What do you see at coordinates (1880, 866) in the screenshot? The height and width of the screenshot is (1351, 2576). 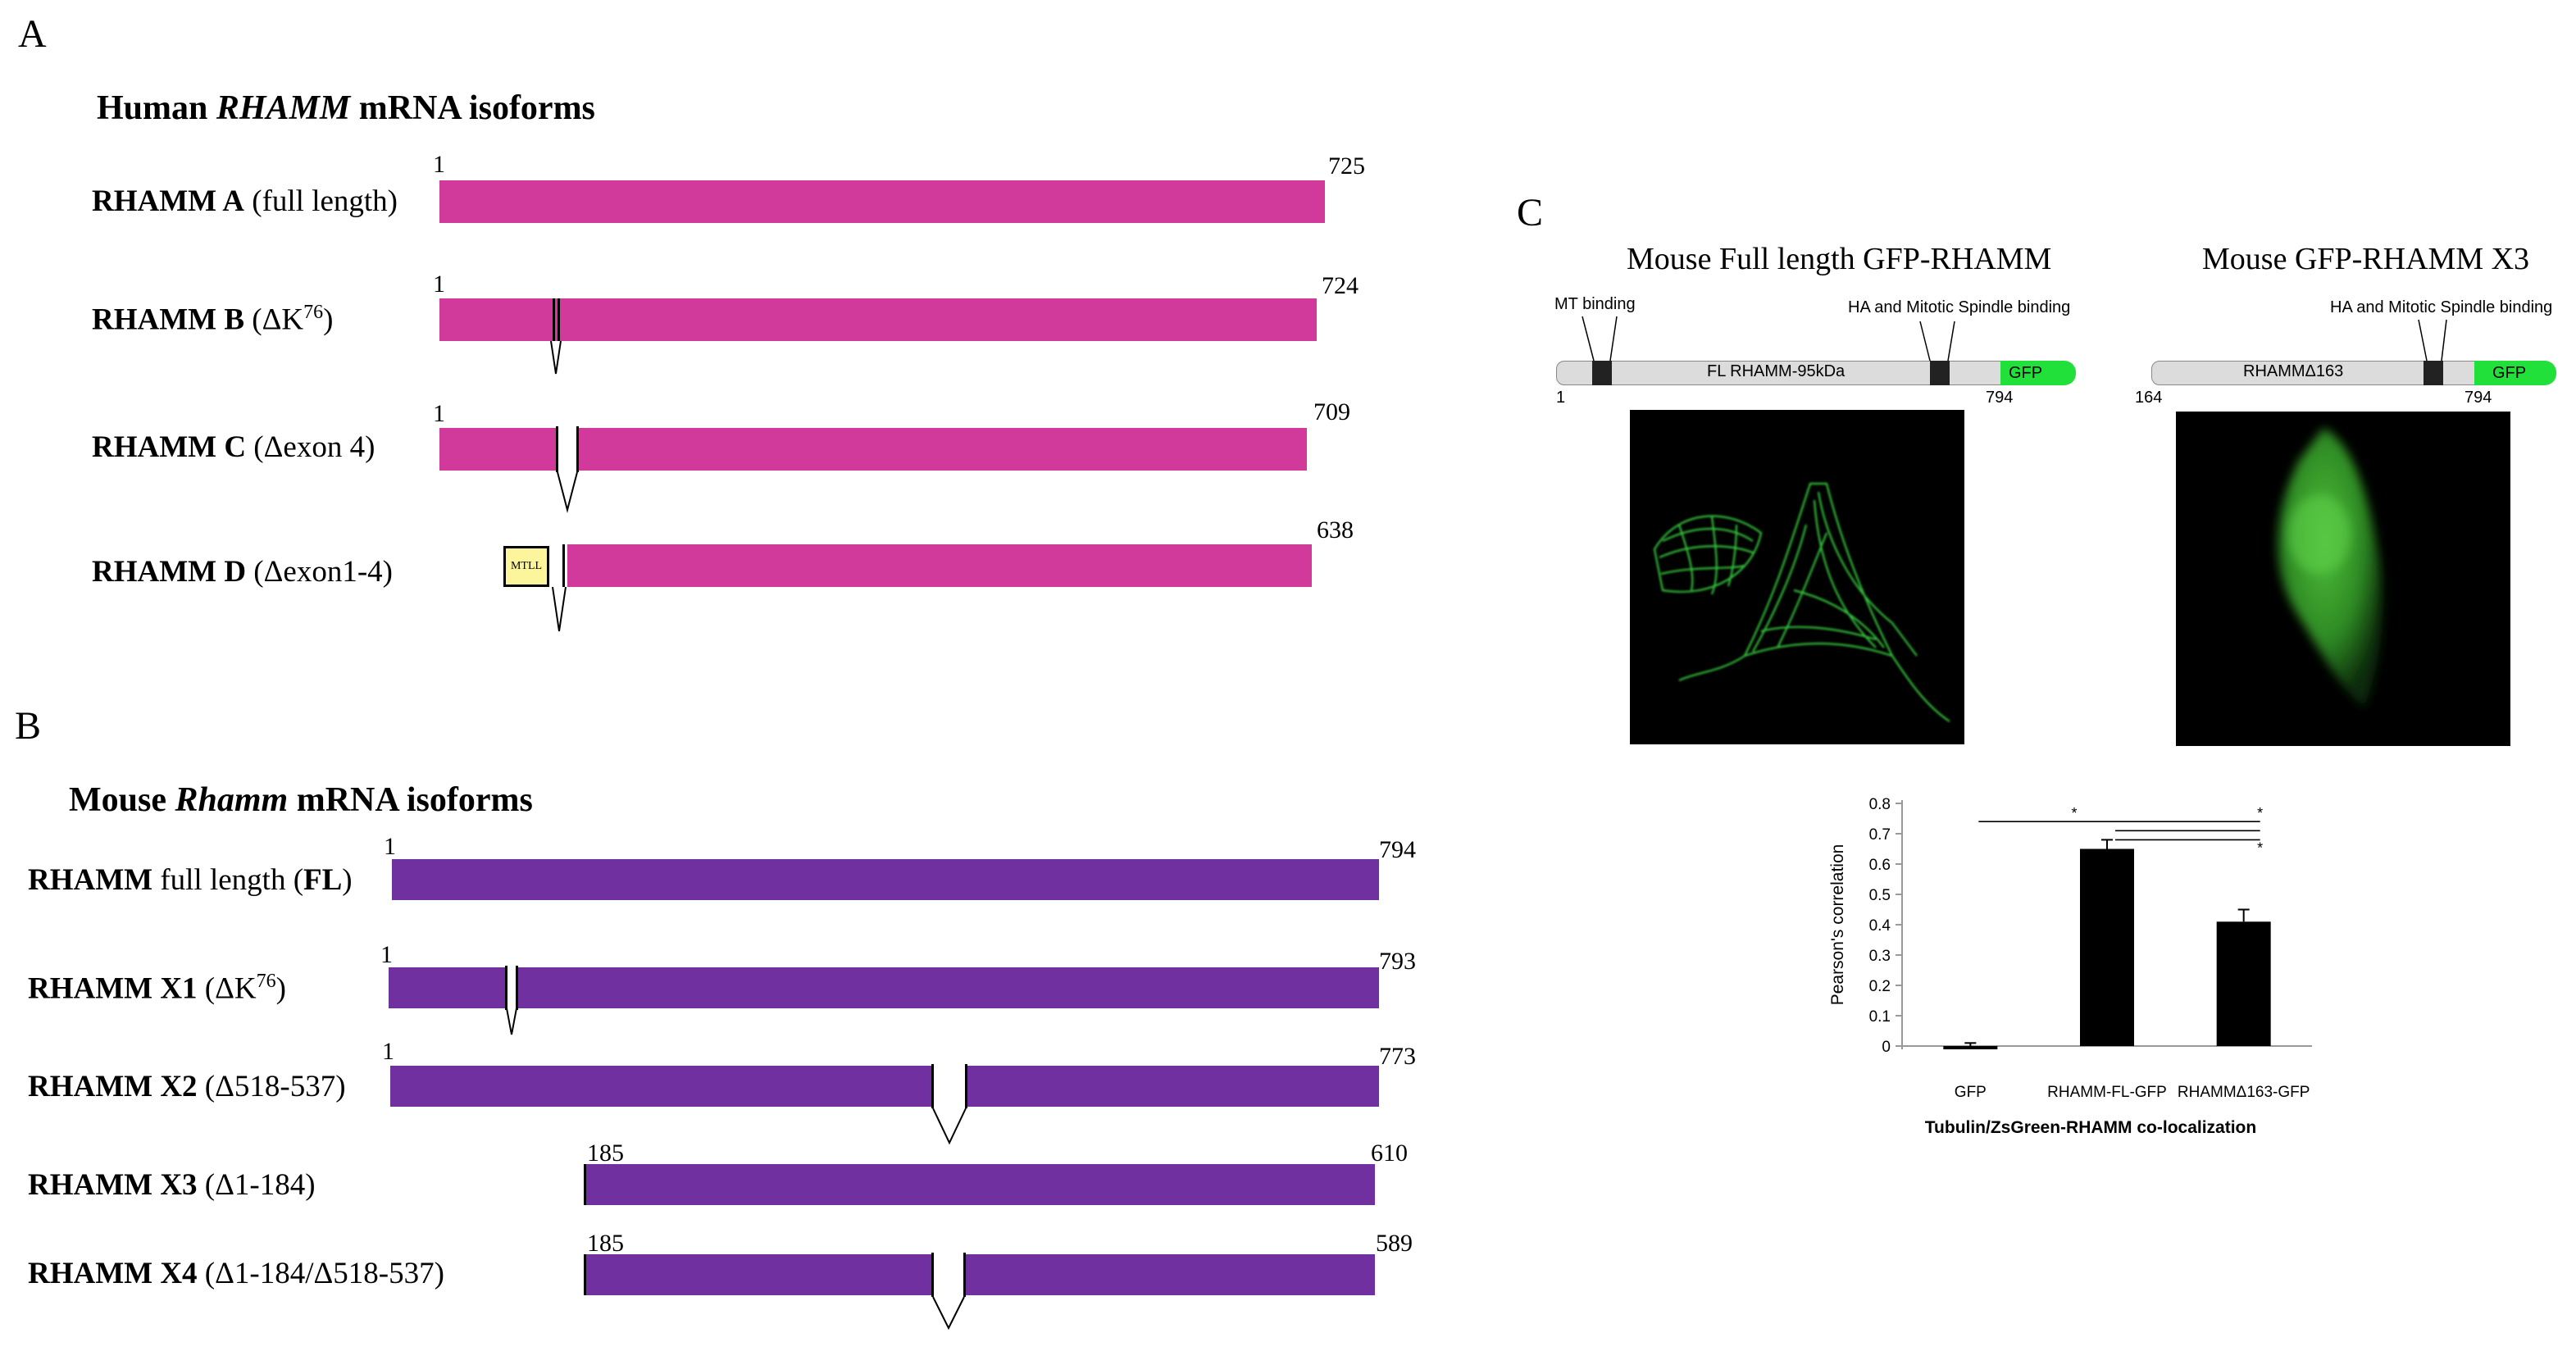 I see `y-tick-label: 0.6` at bounding box center [1880, 866].